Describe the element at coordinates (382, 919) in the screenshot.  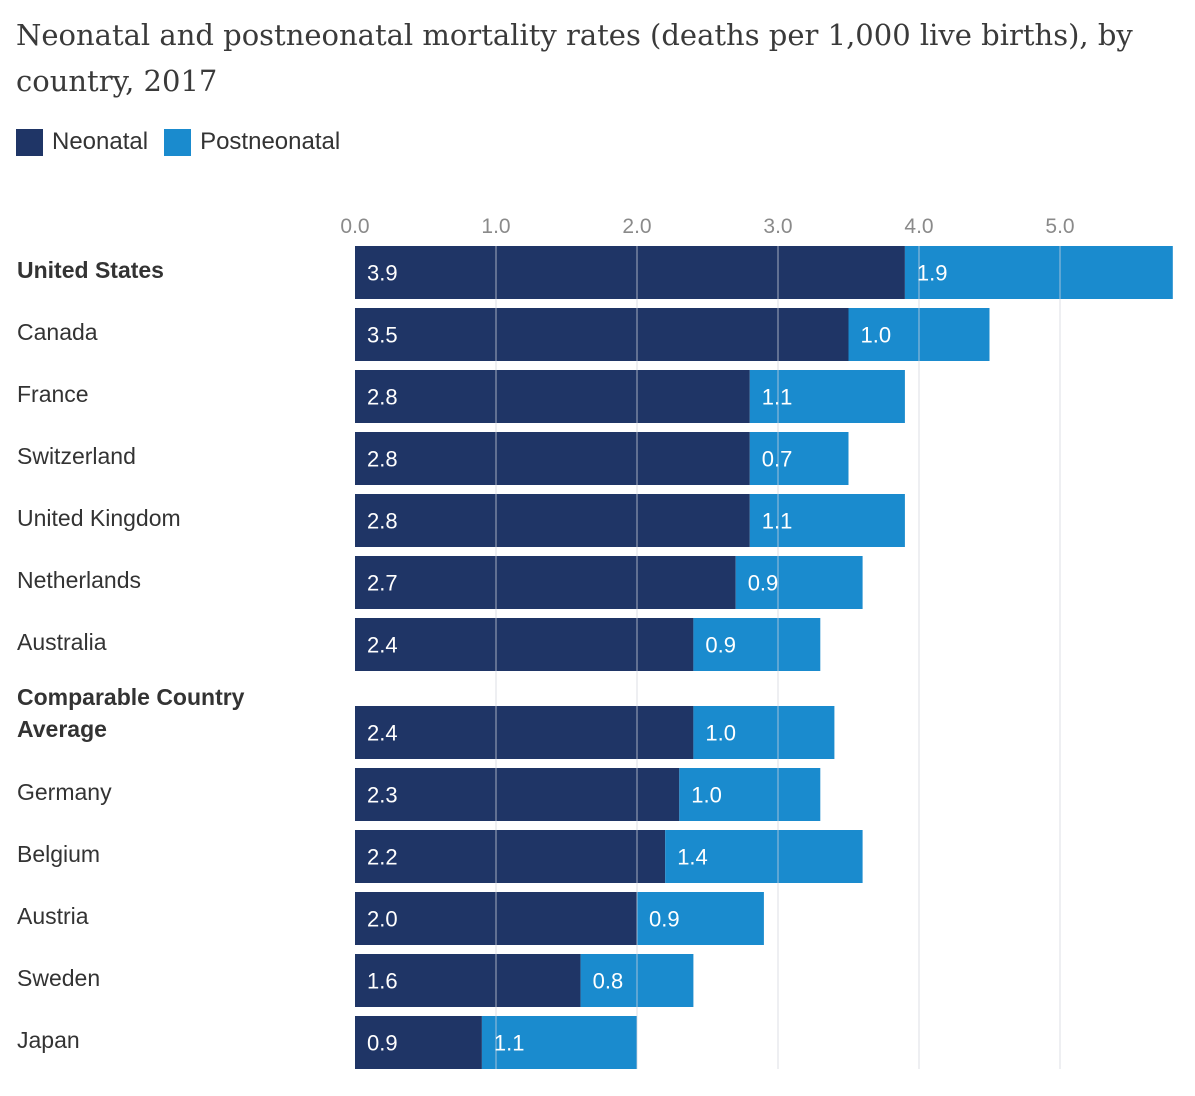
I see `data-label-neonatal: 2.0` at that location.